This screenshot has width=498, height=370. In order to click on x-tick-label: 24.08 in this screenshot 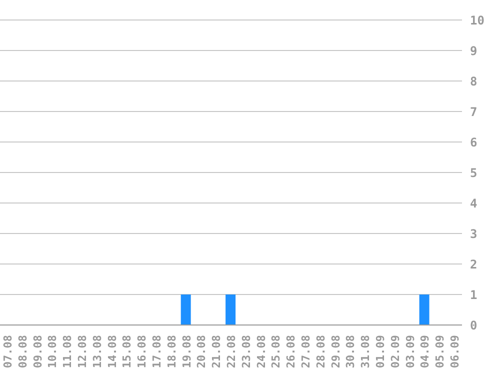, I will do `click(261, 351)`.